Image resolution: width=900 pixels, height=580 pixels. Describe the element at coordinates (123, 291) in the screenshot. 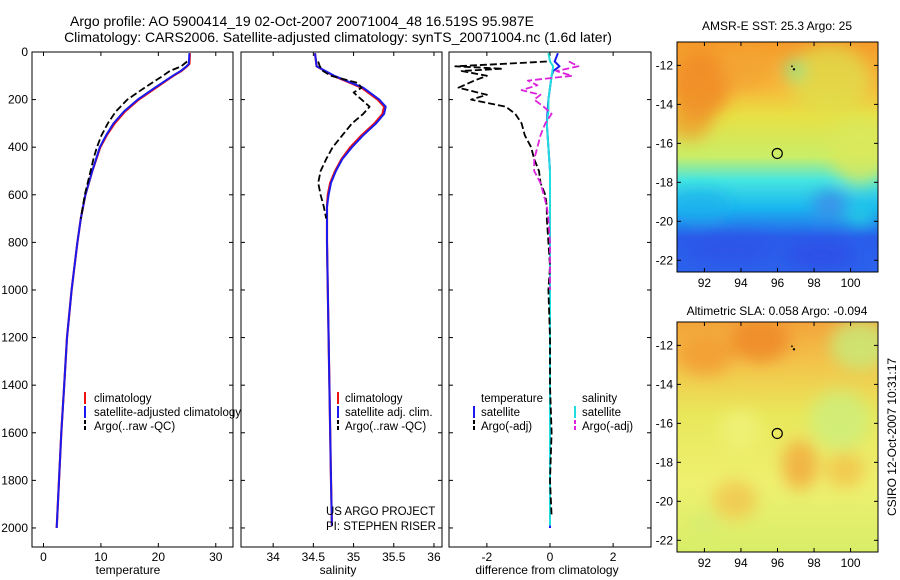

I see `temperature-satellite-line` at that location.